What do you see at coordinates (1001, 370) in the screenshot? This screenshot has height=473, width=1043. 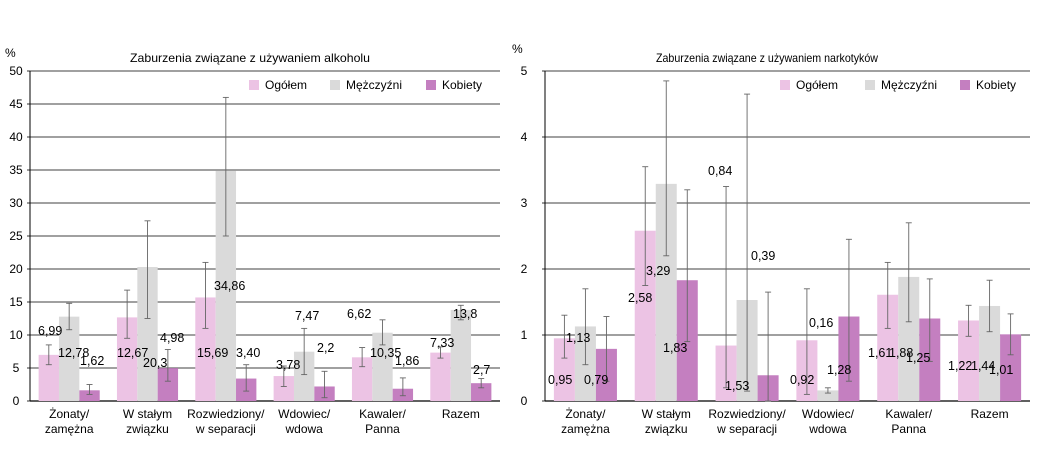 I see `data-label: 1,01` at bounding box center [1001, 370].